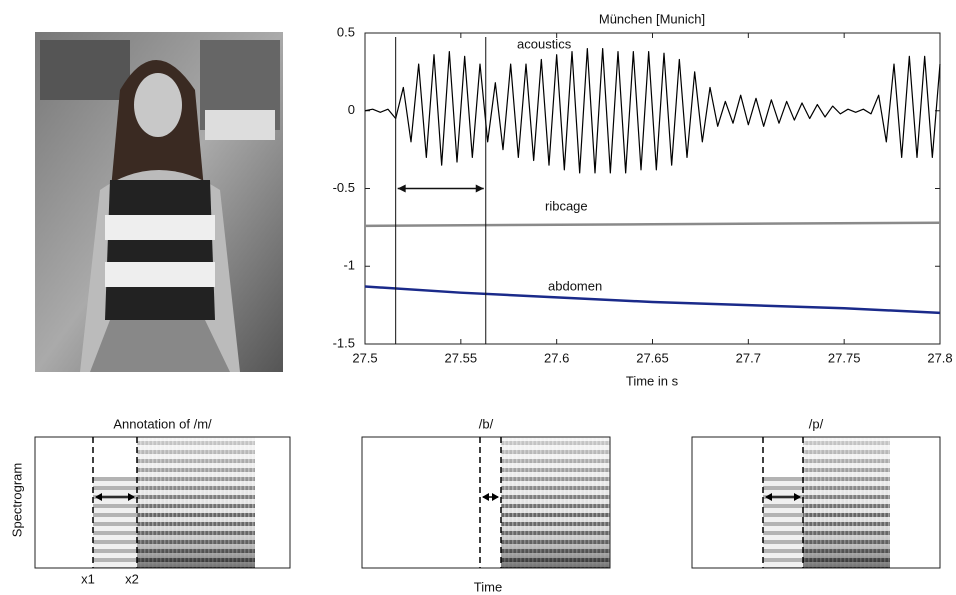  Describe the element at coordinates (162, 423) in the screenshot. I see `spectrogram-title: Annotation of /m/` at that location.